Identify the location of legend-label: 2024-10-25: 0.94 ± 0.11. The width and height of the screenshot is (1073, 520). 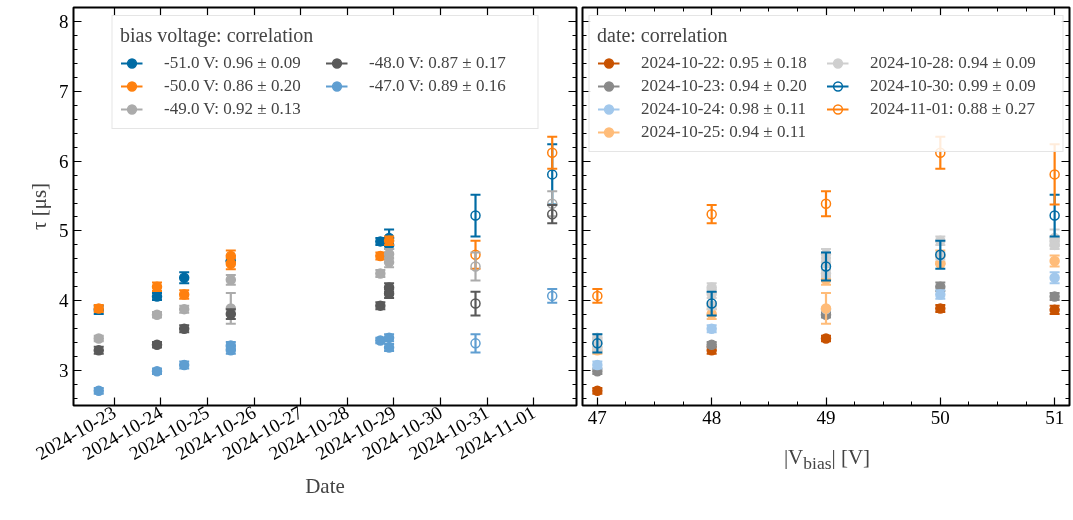
(724, 132).